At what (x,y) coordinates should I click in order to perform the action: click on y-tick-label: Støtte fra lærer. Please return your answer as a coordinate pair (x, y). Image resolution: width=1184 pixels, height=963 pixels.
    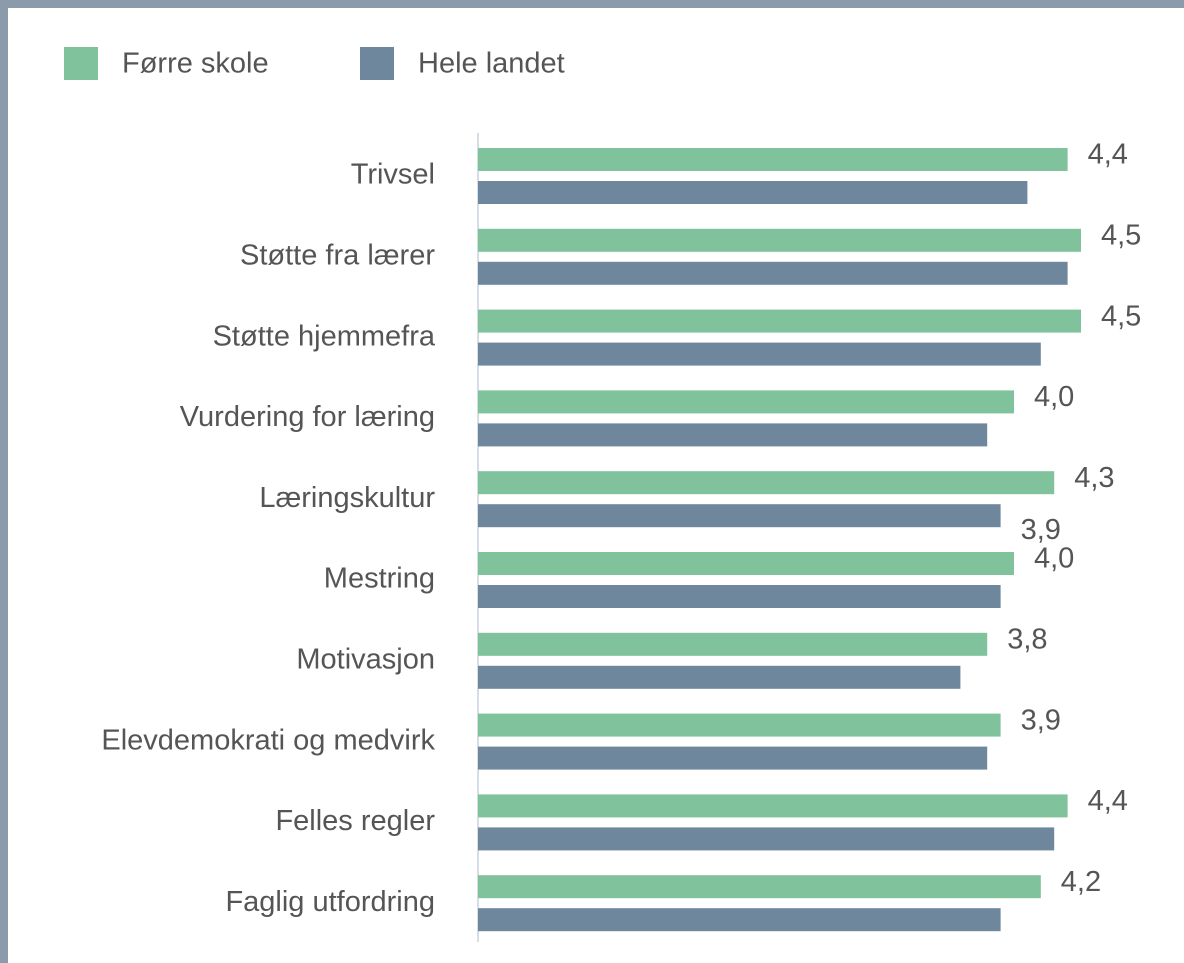
    Looking at the image, I should click on (337, 255).